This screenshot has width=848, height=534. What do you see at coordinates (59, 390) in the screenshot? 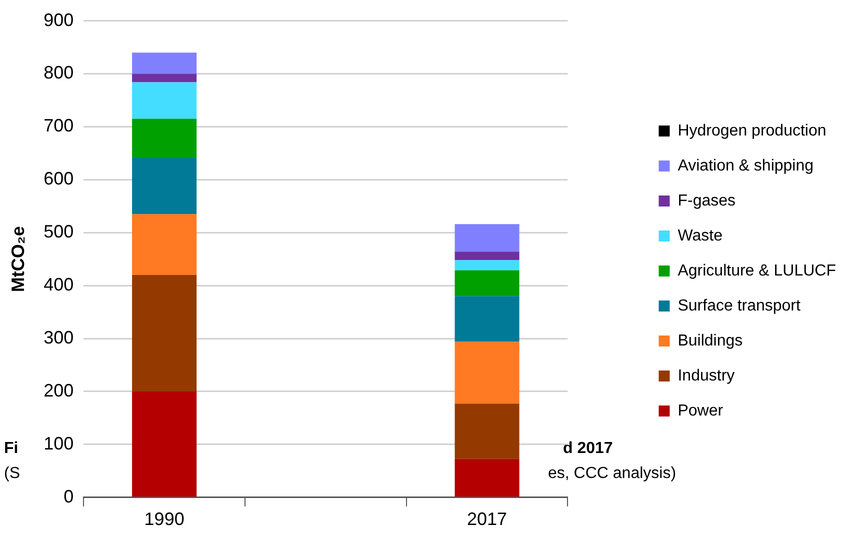
I see `y-tick-label: 200` at bounding box center [59, 390].